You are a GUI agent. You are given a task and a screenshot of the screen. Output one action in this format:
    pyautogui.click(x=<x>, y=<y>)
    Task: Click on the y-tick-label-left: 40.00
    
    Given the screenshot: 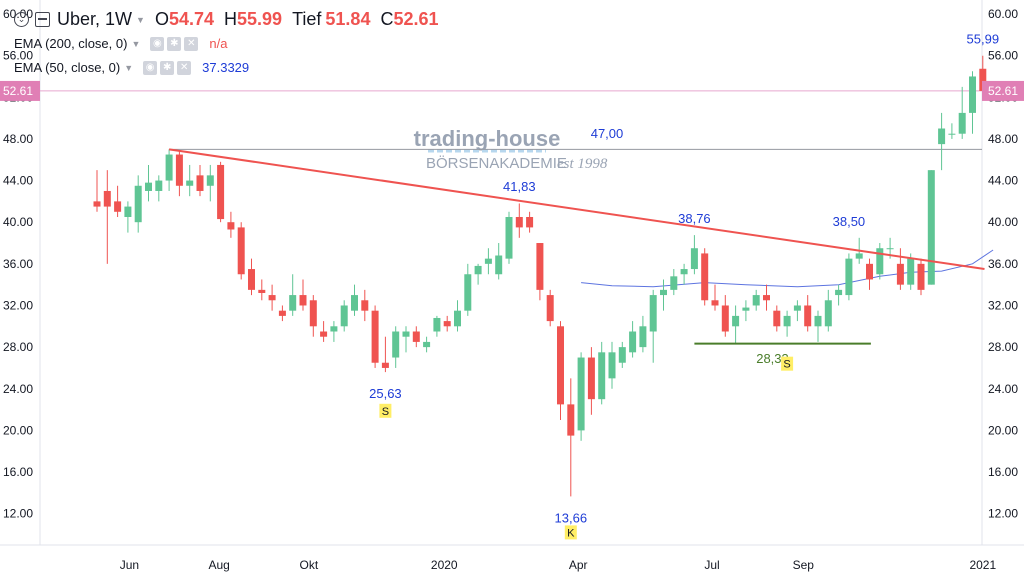 What is the action you would take?
    pyautogui.click(x=18, y=222)
    